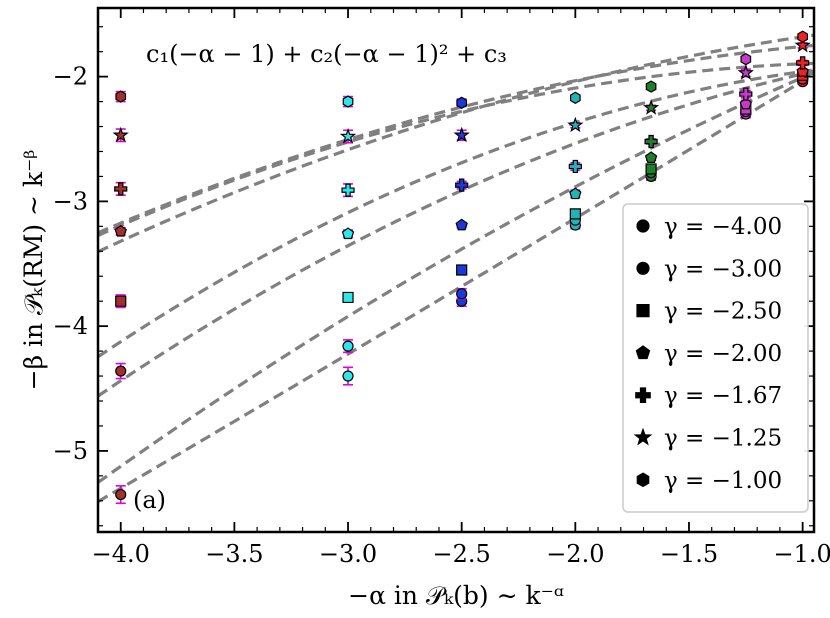 This screenshot has width=830, height=618. What do you see at coordinates (643, 436) in the screenshot?
I see `legend-marker-star` at bounding box center [643, 436].